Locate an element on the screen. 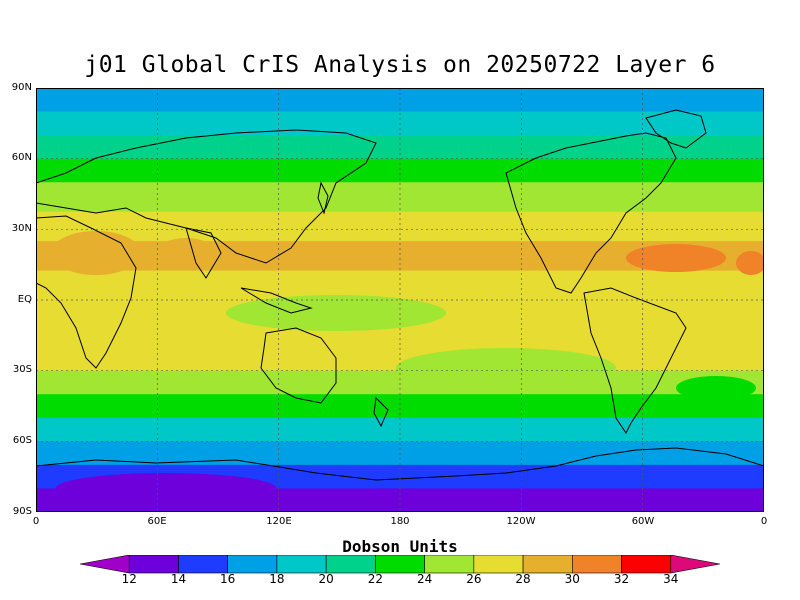 The height and width of the screenshot is (600, 800). lat-label: 90S is located at coordinates (22, 511).